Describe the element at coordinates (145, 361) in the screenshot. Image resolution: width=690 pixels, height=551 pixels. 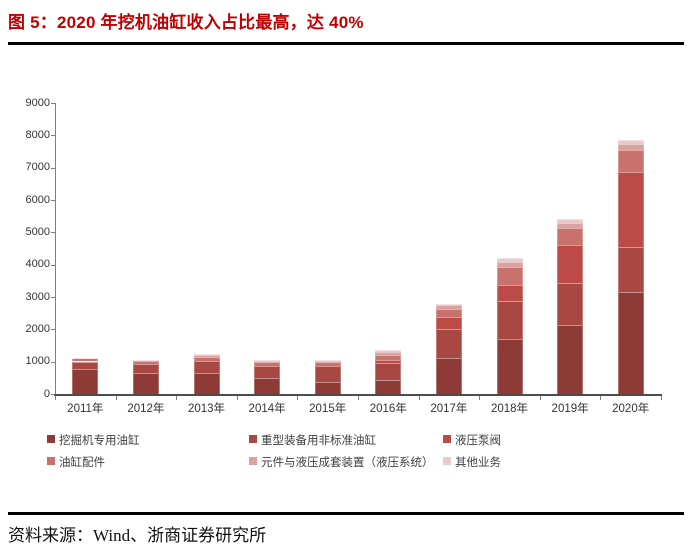
I see `bar-segment-2012年-s6` at that location.